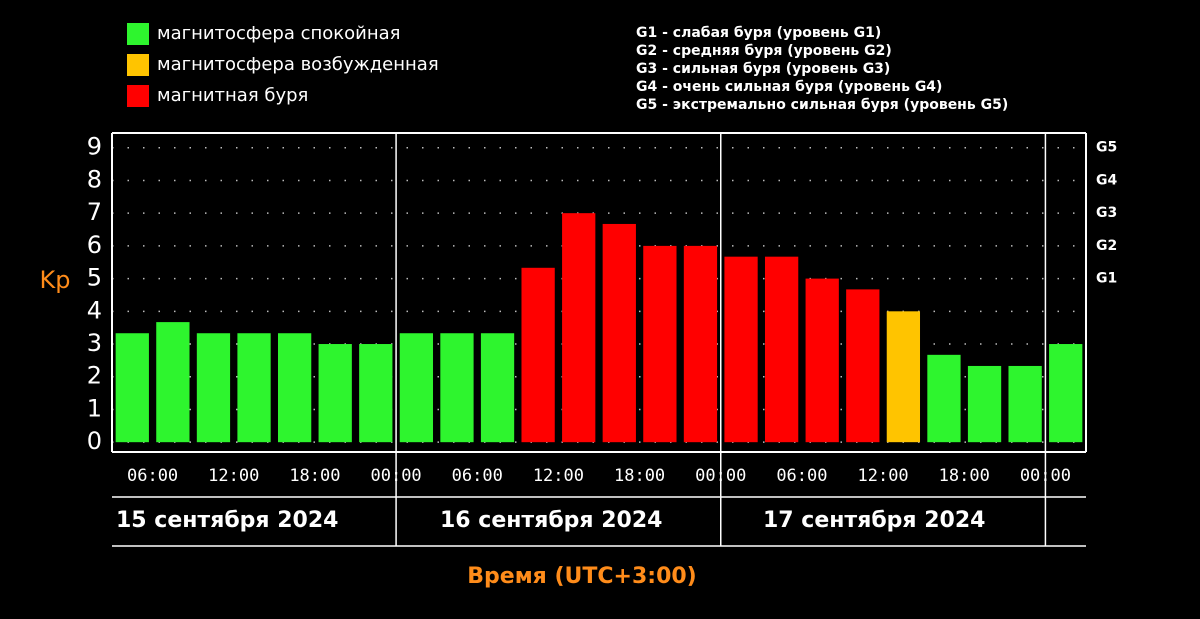  Describe the element at coordinates (94, 179) in the screenshot. I see `y-tick-label: 8` at that location.